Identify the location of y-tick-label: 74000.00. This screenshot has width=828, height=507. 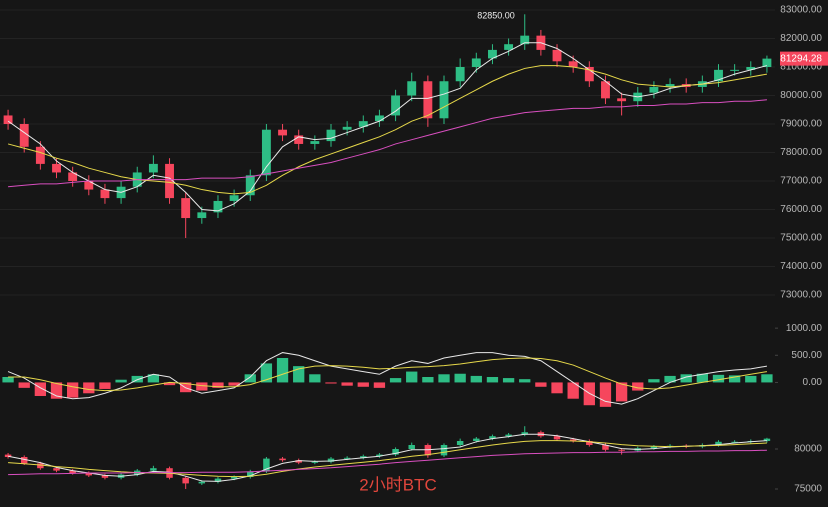
(801, 266).